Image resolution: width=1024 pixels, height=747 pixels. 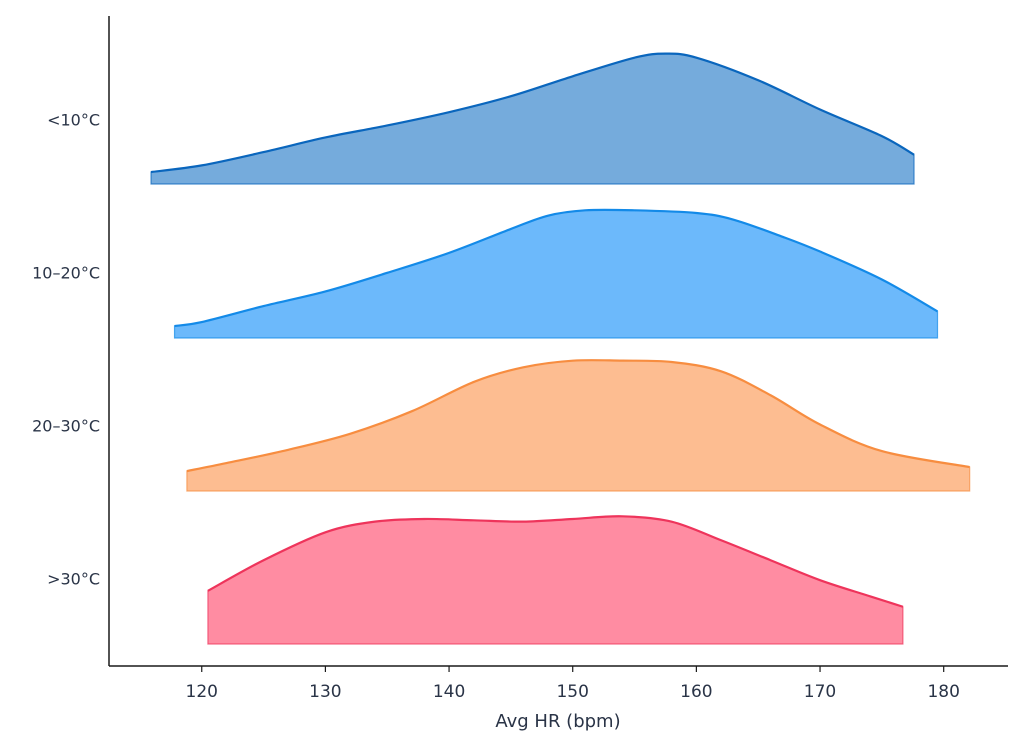 I want to click on x-tick-label-6: 180, so click(x=943, y=692).